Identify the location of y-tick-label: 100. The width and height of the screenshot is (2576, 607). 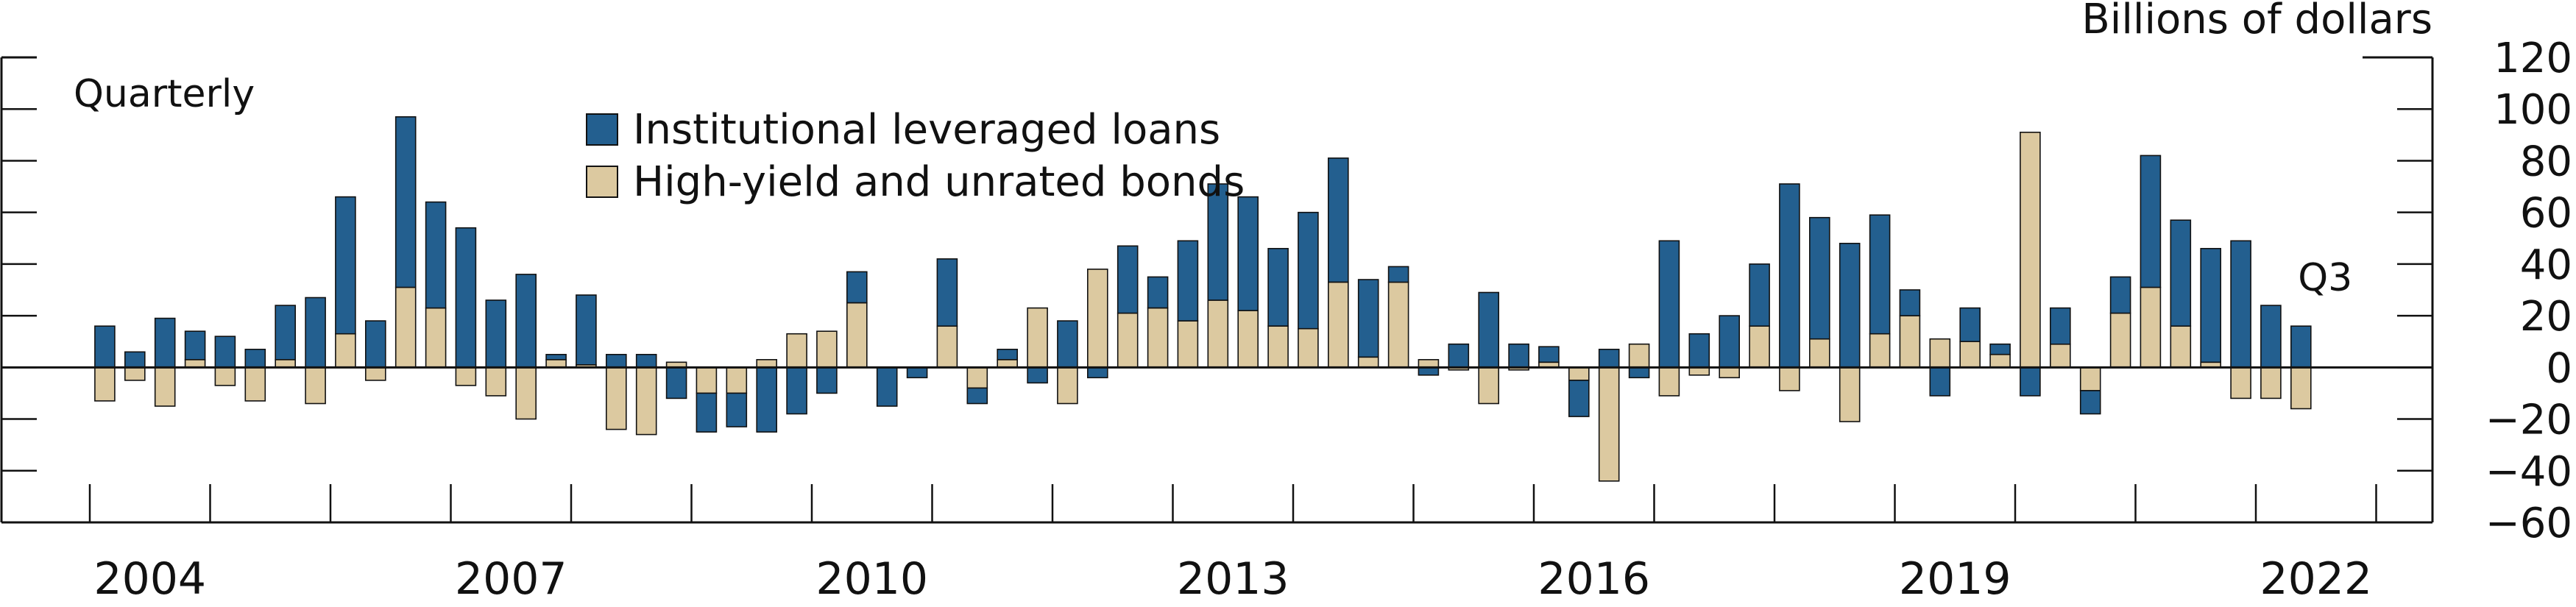
(2533, 110).